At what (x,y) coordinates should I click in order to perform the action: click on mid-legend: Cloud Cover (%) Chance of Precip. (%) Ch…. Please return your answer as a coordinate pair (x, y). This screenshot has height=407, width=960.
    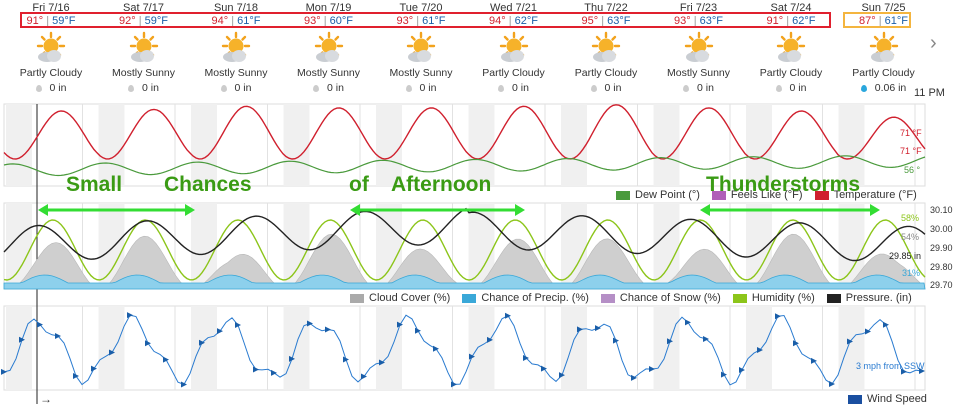
    Looking at the image, I should click on (637, 298).